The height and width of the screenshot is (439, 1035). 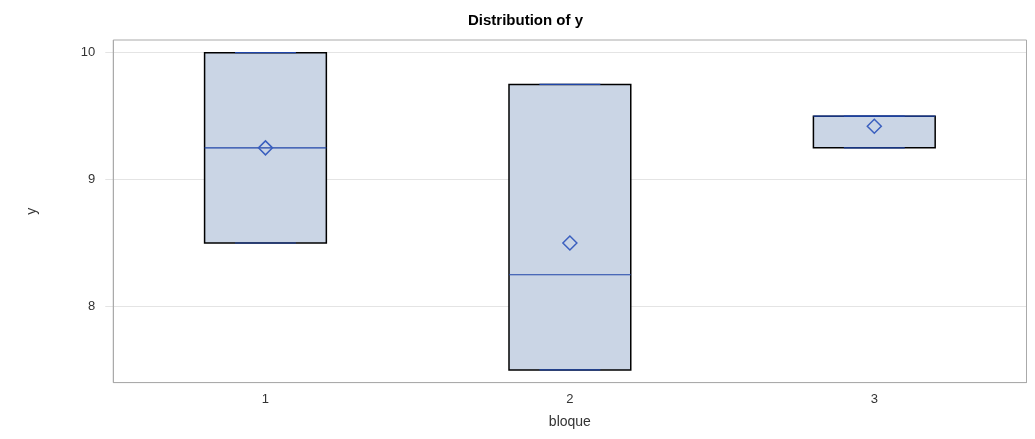 I want to click on y-tick-label: 8, so click(x=92, y=306).